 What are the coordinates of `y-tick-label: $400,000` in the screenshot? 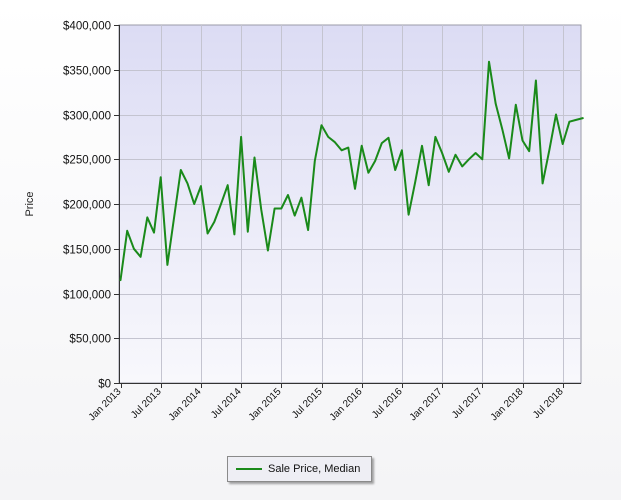 It's located at (87, 27).